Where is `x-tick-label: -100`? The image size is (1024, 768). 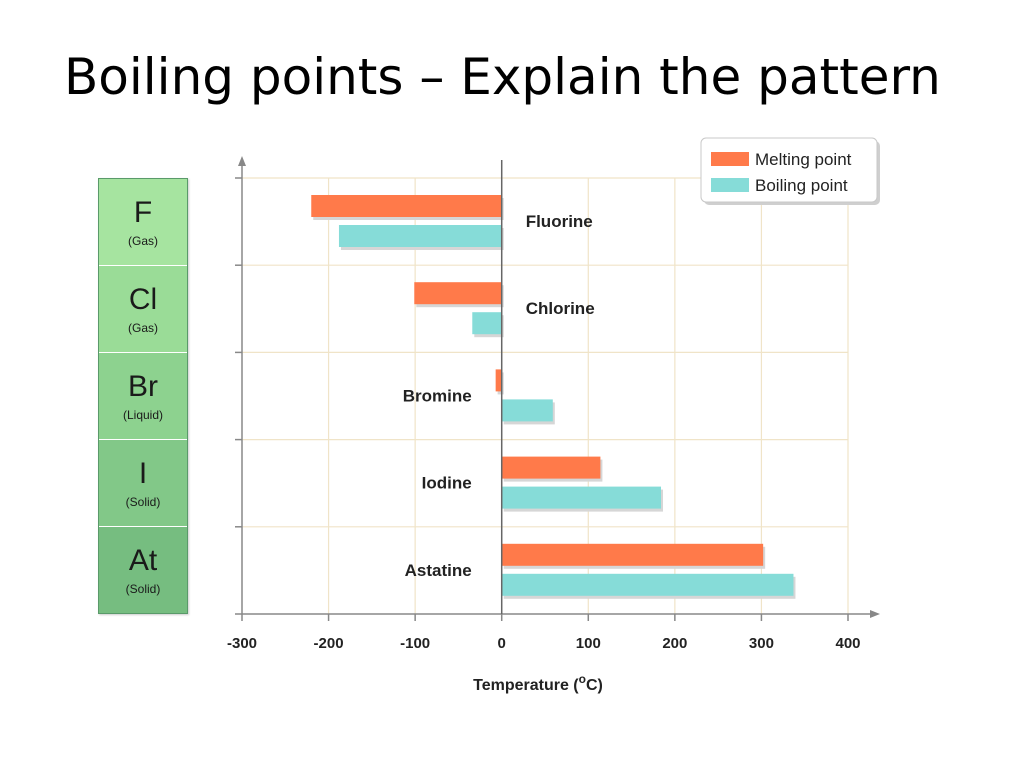 x-tick-label: -100 is located at coordinates (415, 643).